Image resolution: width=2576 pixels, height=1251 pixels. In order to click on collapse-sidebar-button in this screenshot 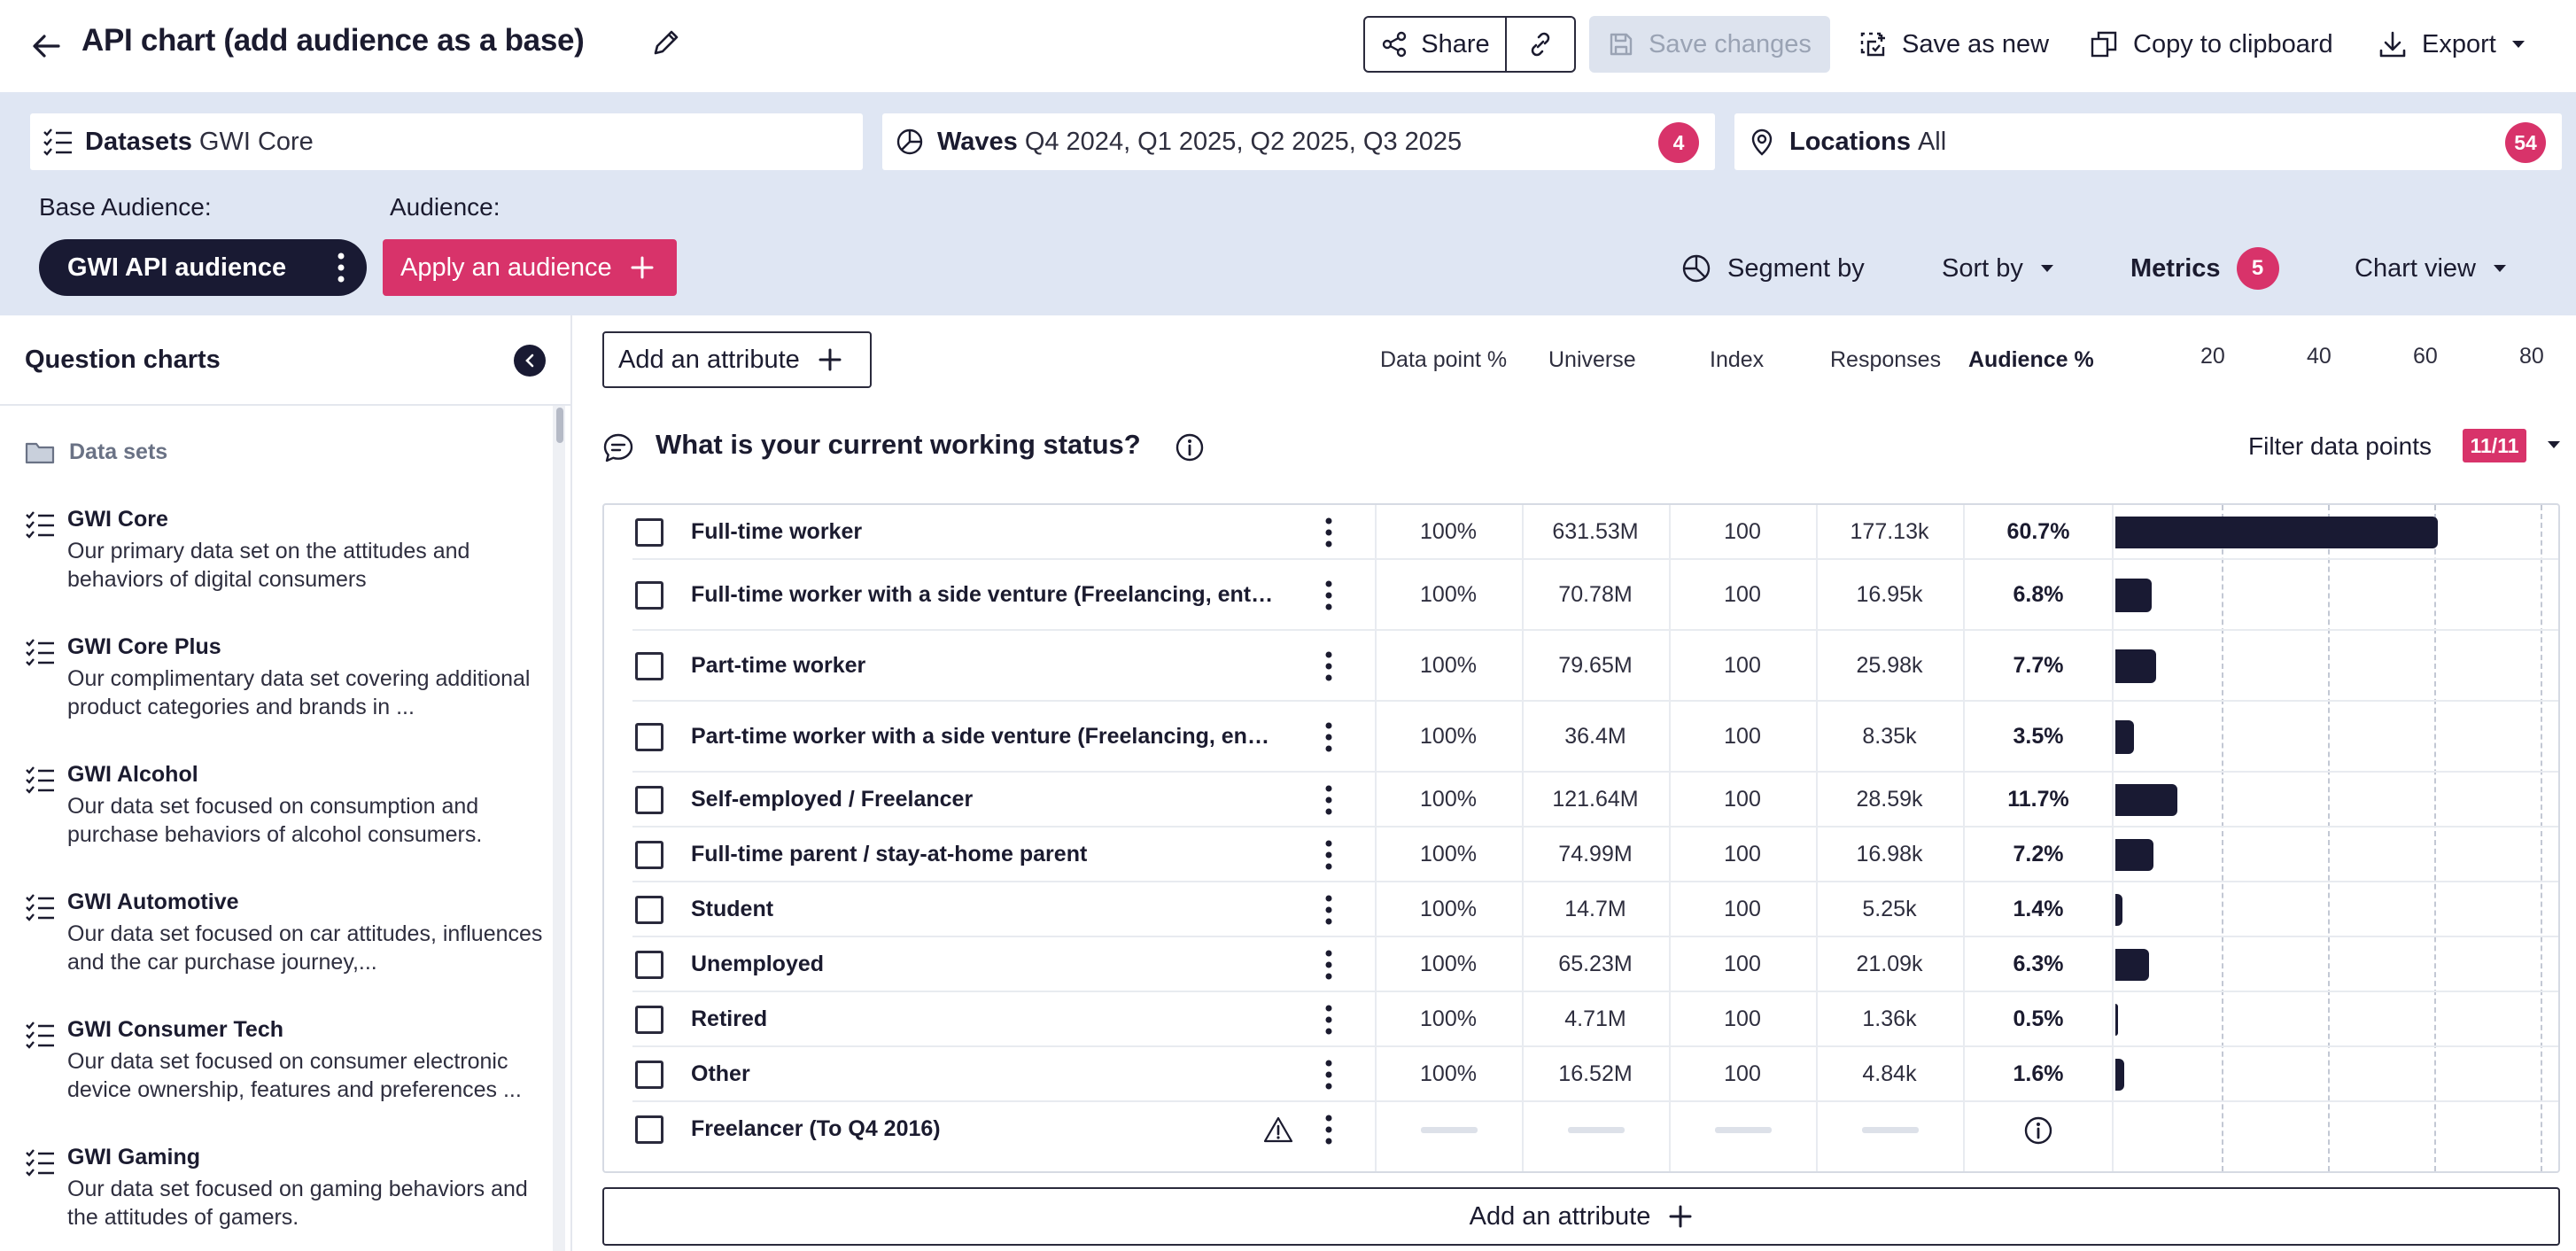, I will do `click(530, 361)`.